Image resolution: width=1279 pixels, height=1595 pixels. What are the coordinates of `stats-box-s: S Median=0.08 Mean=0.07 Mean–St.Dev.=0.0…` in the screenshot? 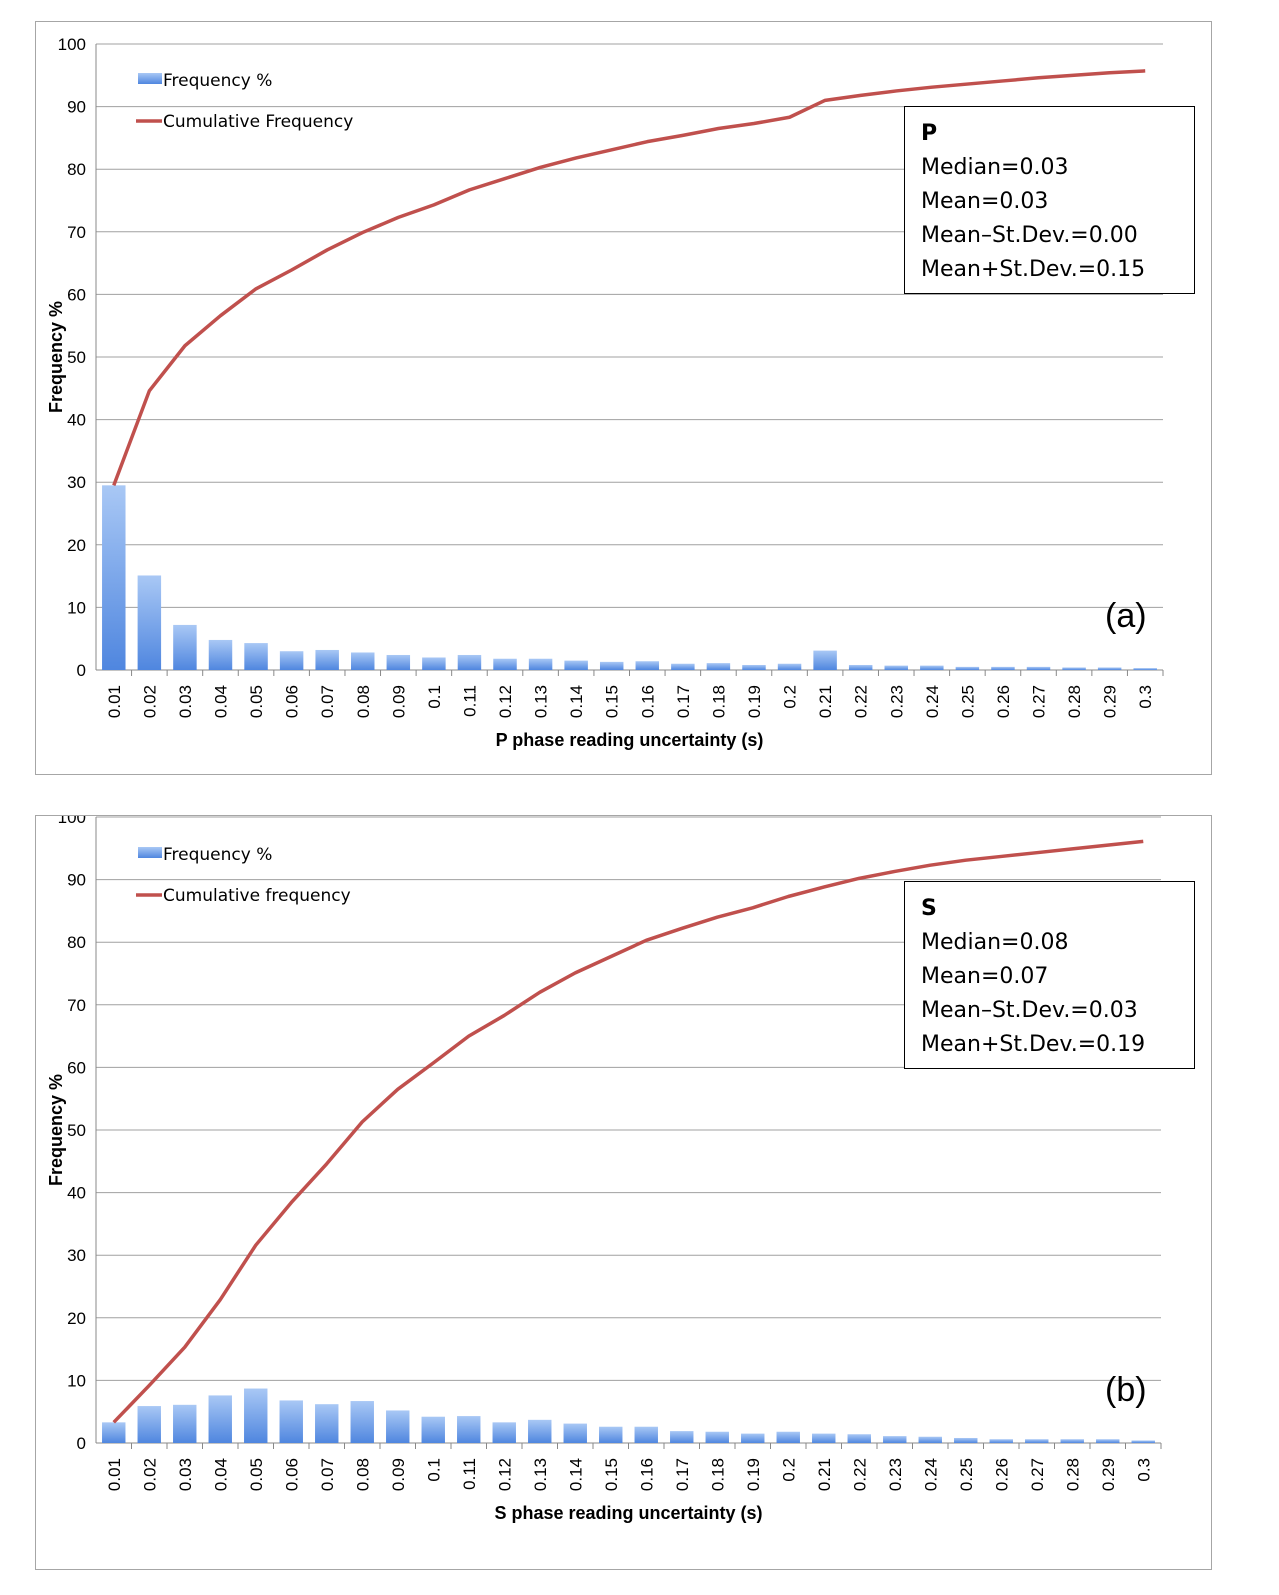 It's located at (1049, 975).